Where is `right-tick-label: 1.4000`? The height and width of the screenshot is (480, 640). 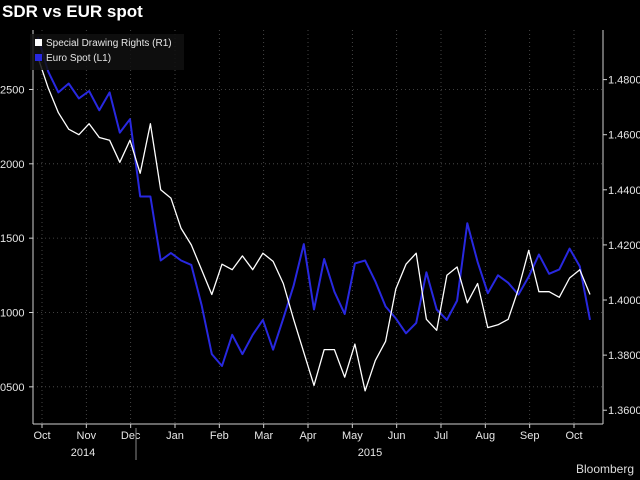 right-tick-label: 1.4000 is located at coordinates (624, 301).